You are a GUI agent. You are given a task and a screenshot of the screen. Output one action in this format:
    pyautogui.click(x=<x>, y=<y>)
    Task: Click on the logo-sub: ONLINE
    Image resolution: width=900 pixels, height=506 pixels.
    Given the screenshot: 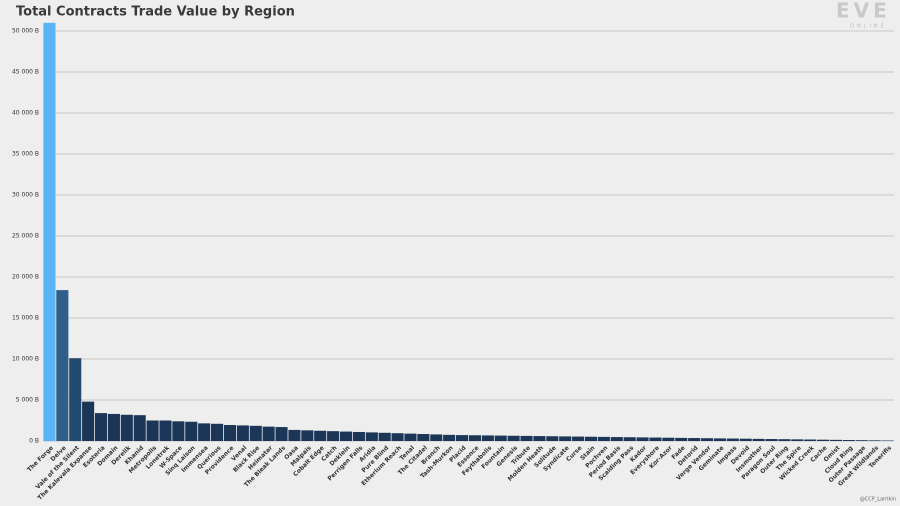 What is the action you would take?
    pyautogui.click(x=868, y=27)
    